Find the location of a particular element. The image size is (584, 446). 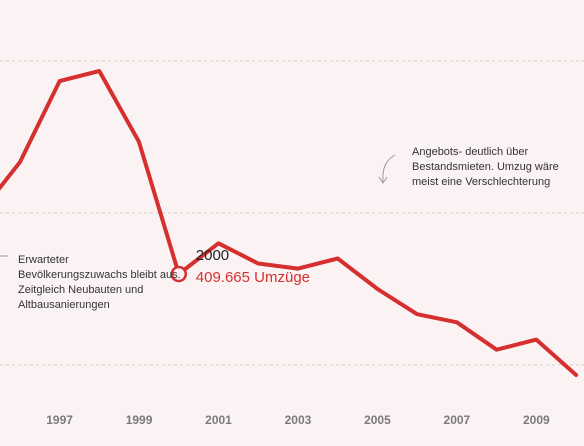

x-tick-1997: 1997 is located at coordinates (59, 420).